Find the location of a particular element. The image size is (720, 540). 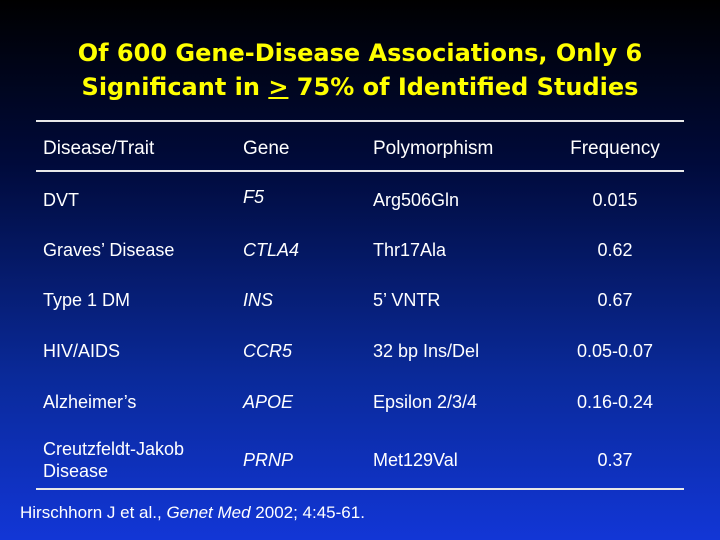

cell-polymorphism: Epsilon 2/3/4 is located at coordinates (425, 402).